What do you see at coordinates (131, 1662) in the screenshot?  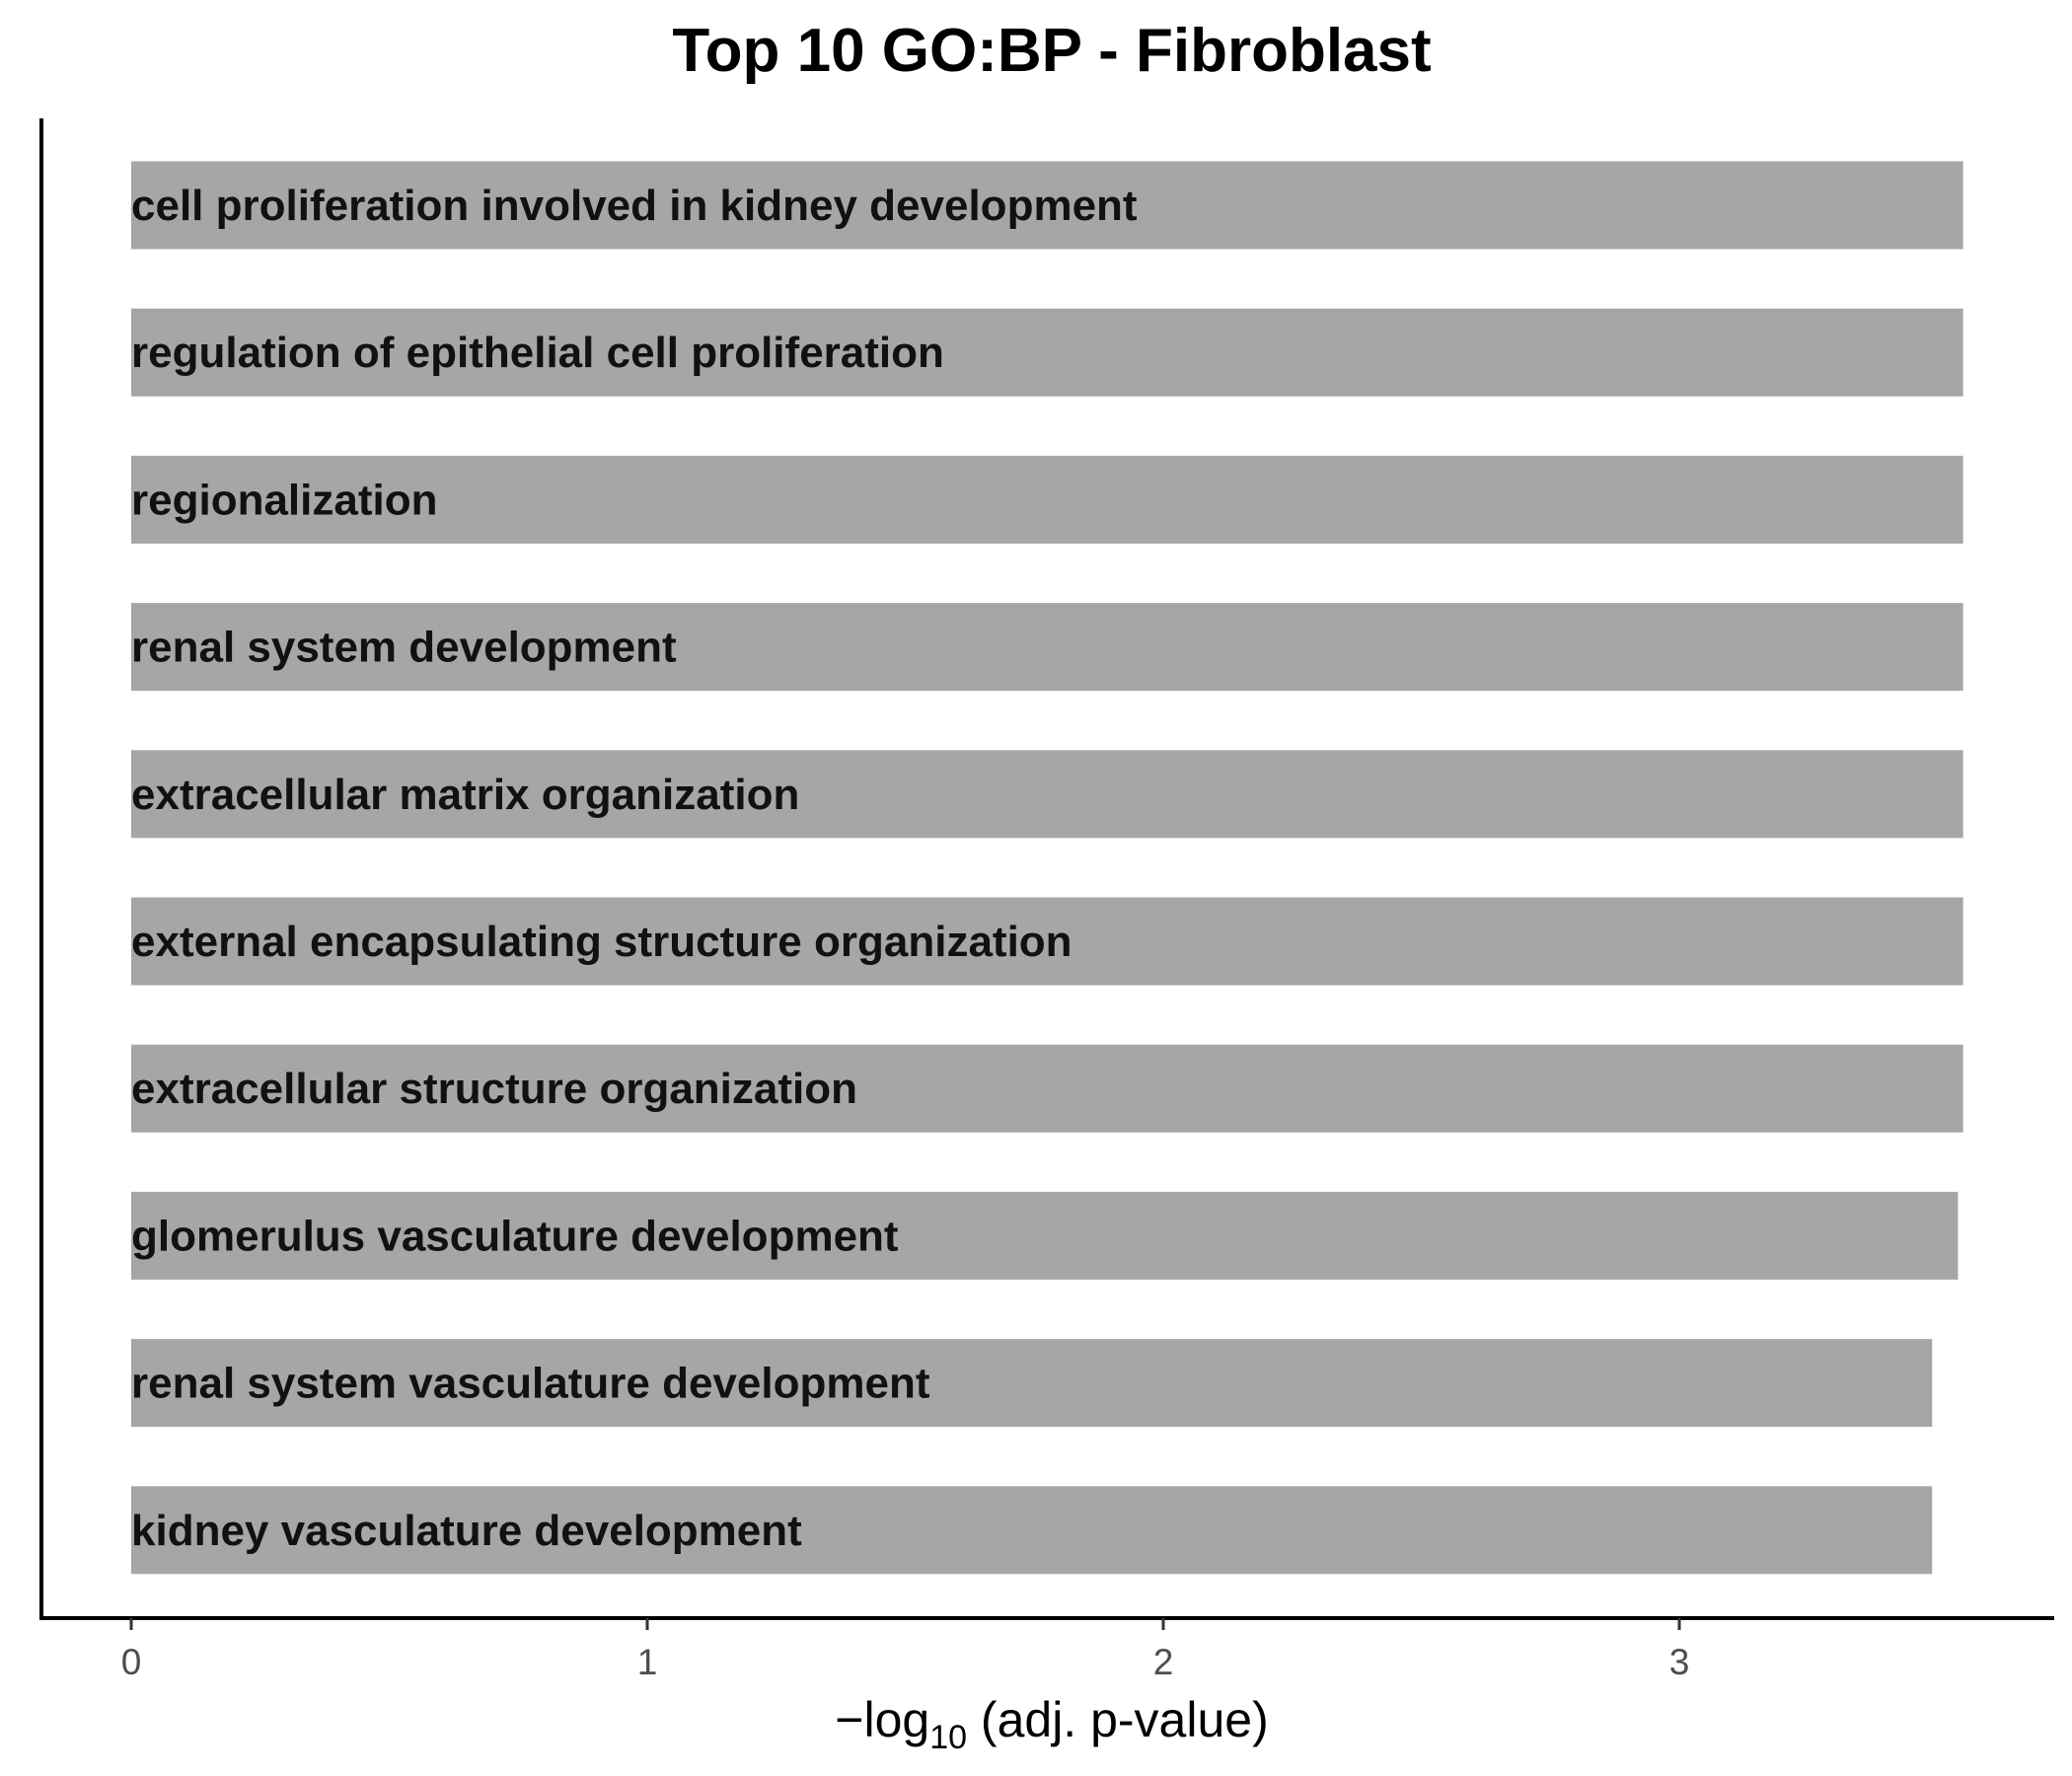 I see `x-tick-label-0: 0` at bounding box center [131, 1662].